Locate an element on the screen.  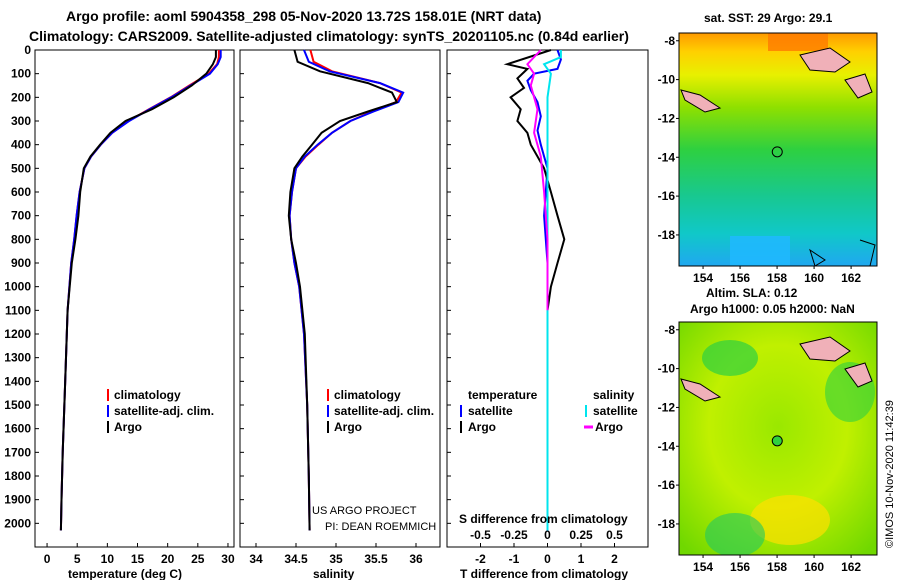
sla-x-axis: 154 156 158 160 162 is located at coordinates (777, 564).